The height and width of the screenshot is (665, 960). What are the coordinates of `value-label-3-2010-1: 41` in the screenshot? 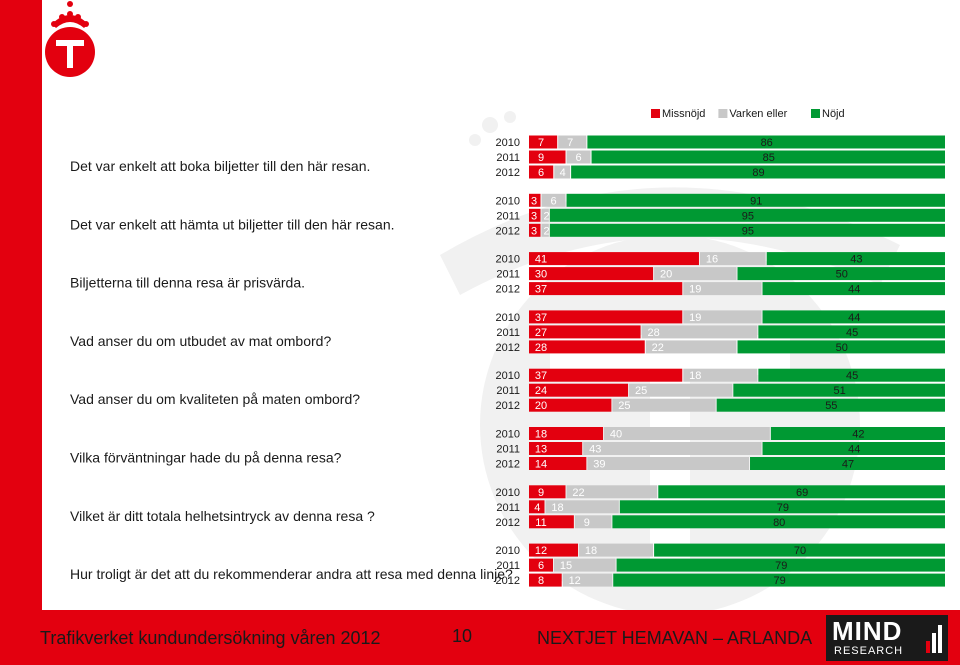 It's located at (541, 260).